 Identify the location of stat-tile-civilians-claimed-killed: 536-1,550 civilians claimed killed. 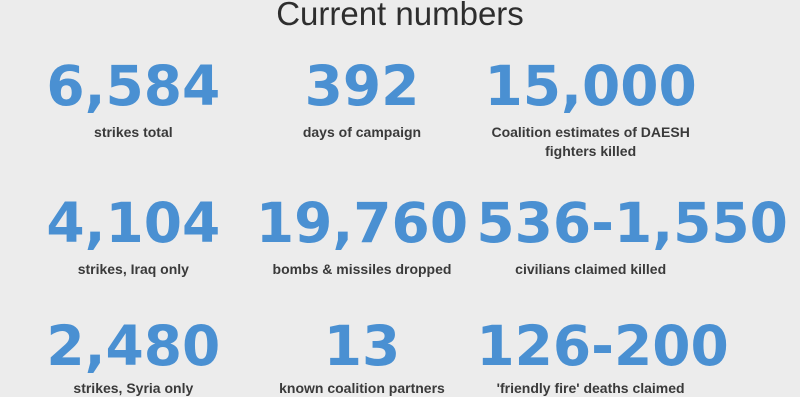
(632, 220).